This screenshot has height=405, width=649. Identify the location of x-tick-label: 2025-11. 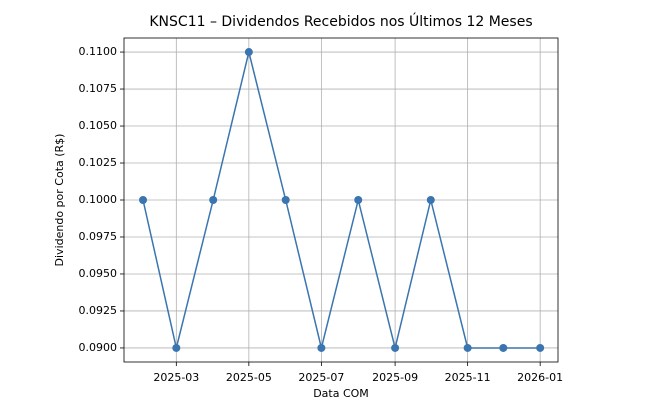
(468, 377).